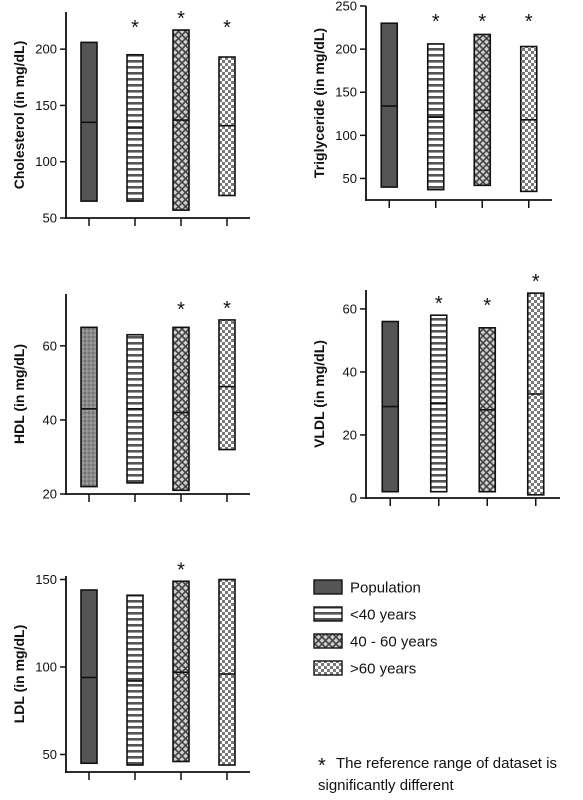  I want to click on footnote-marker: *, so click(322, 766).